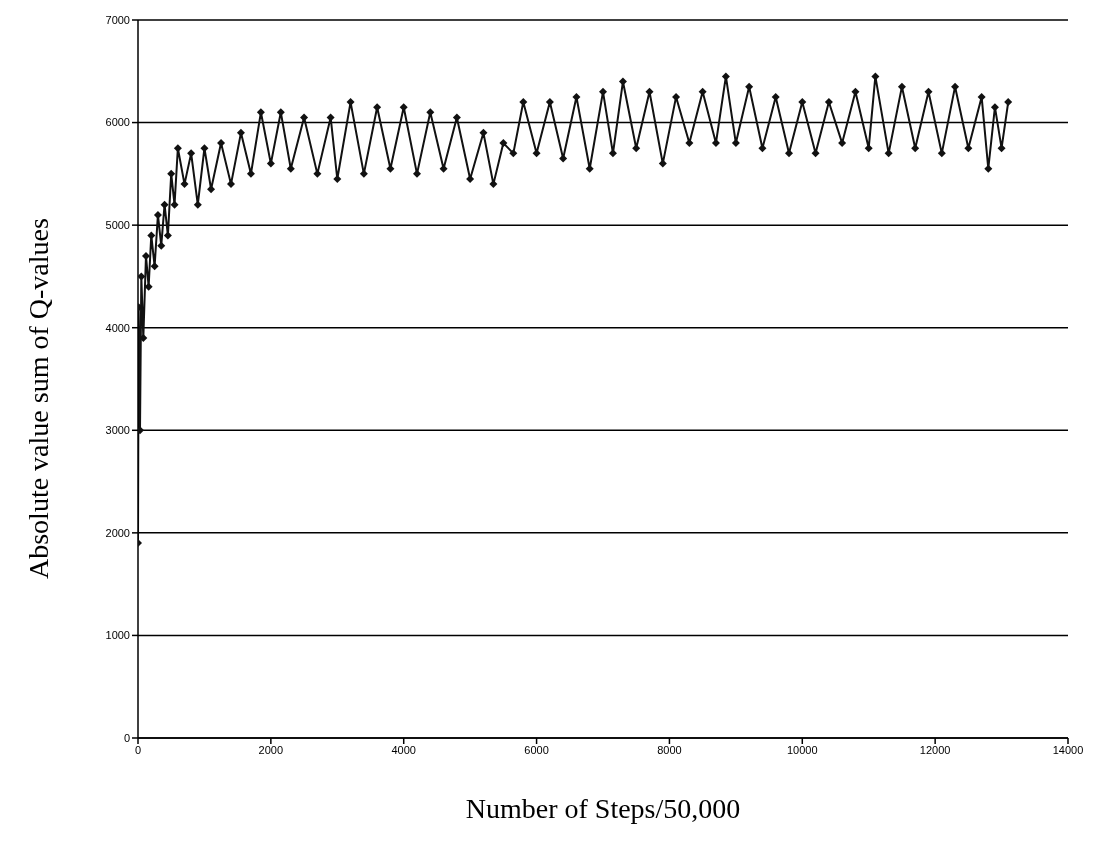 The width and height of the screenshot is (1106, 847). What do you see at coordinates (271, 749) in the screenshot?
I see `x-tick-label: 2000` at bounding box center [271, 749].